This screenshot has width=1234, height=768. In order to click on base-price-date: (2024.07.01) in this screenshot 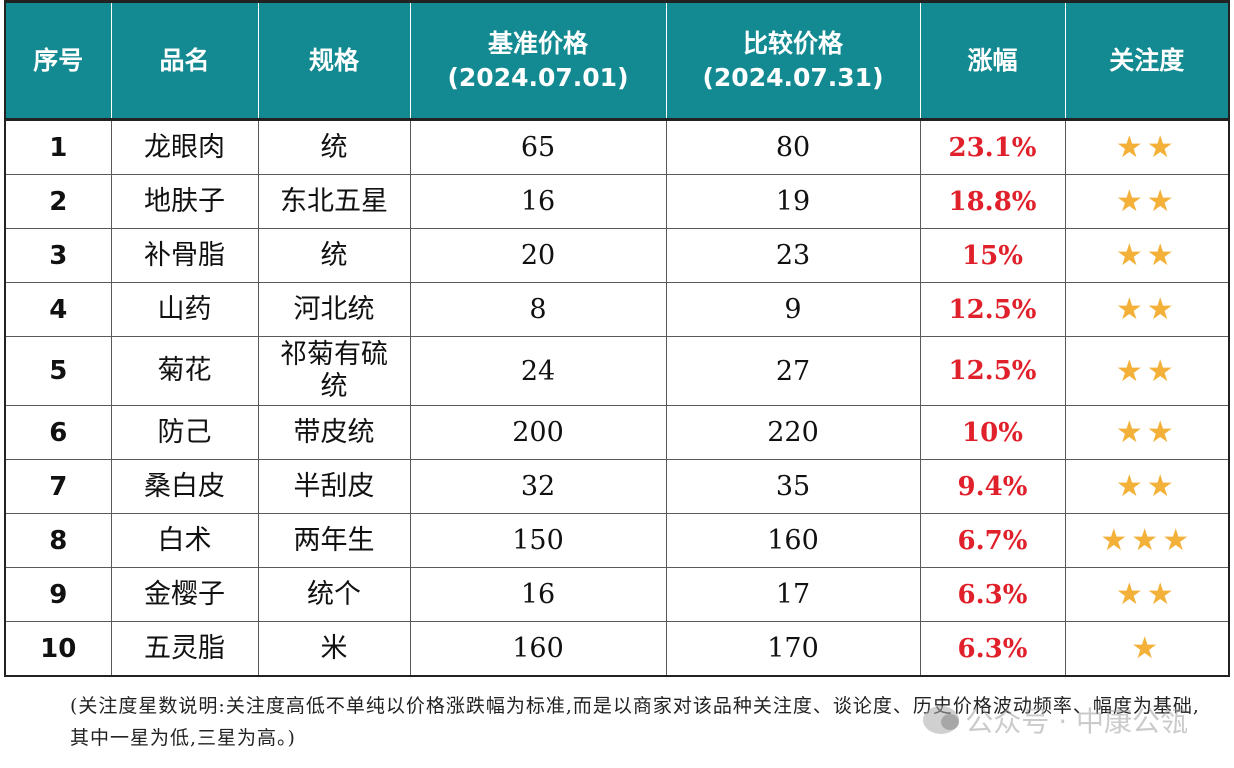, I will do `click(538, 77)`.